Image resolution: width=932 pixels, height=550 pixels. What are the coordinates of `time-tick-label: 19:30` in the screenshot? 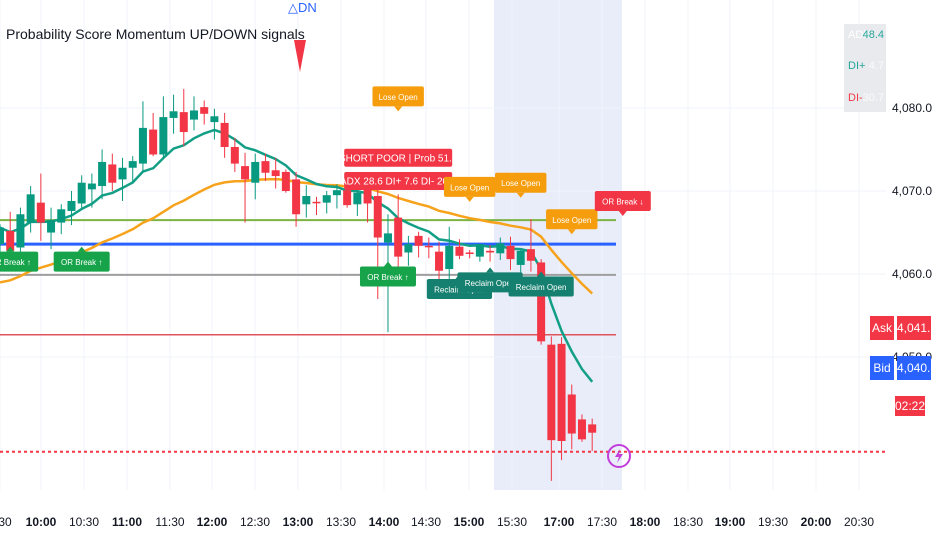 It's located at (773, 522).